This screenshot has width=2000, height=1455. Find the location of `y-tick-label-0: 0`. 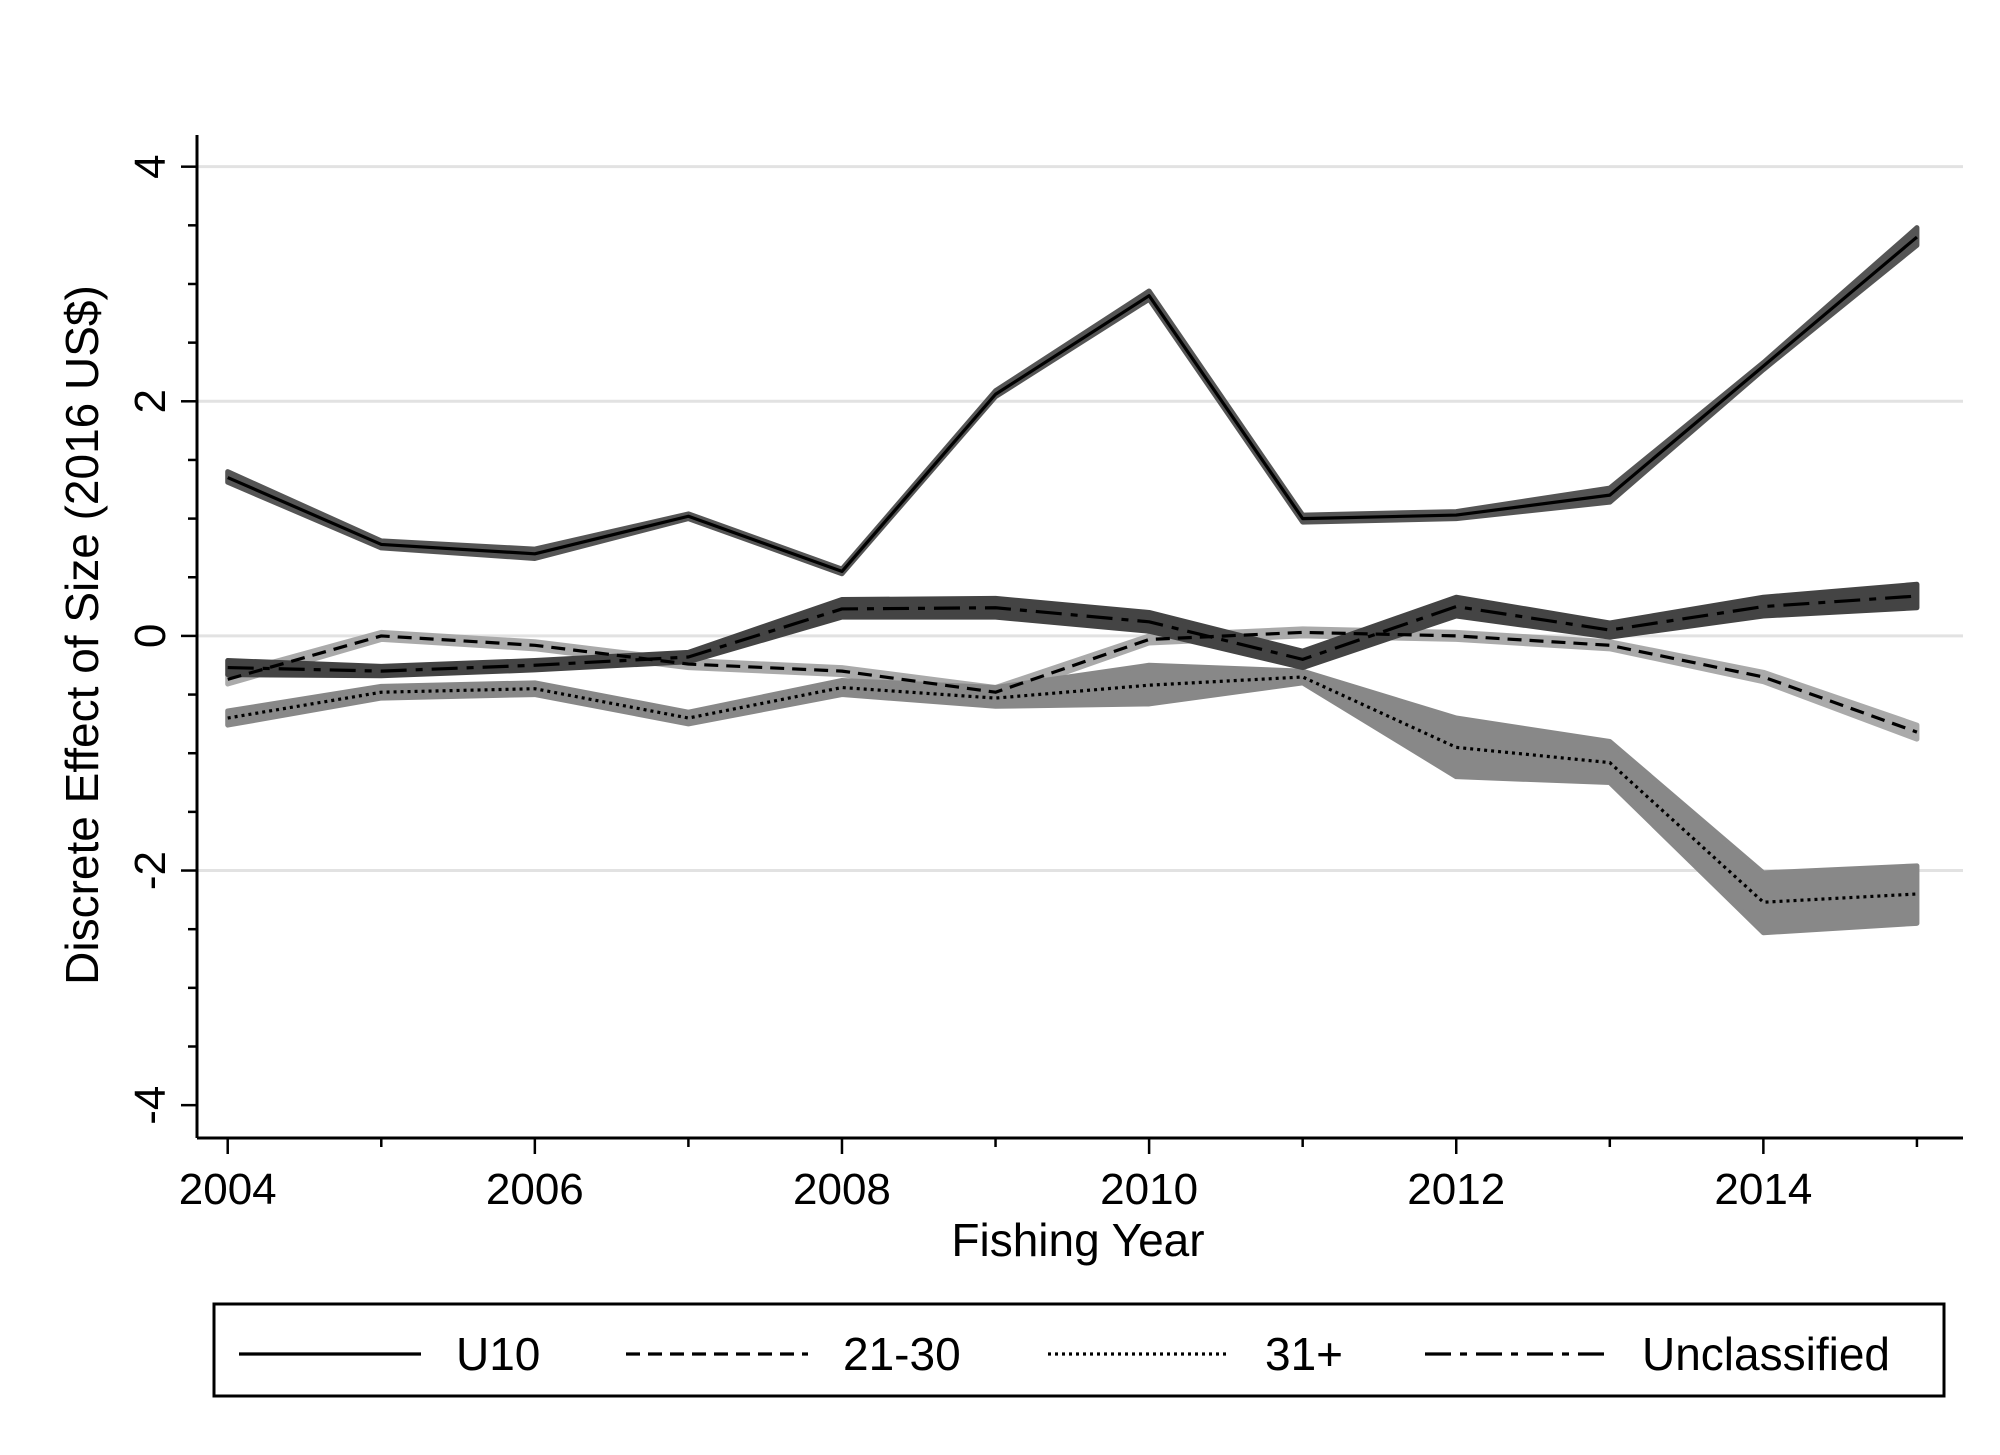

y-tick-label-0: 0 is located at coordinates (150, 636).